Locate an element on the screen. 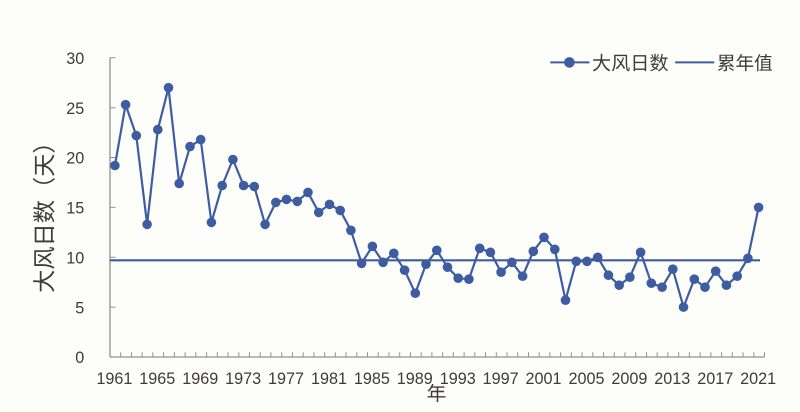 This screenshot has height=412, width=800. svg-text: 1973 is located at coordinates (243, 379).